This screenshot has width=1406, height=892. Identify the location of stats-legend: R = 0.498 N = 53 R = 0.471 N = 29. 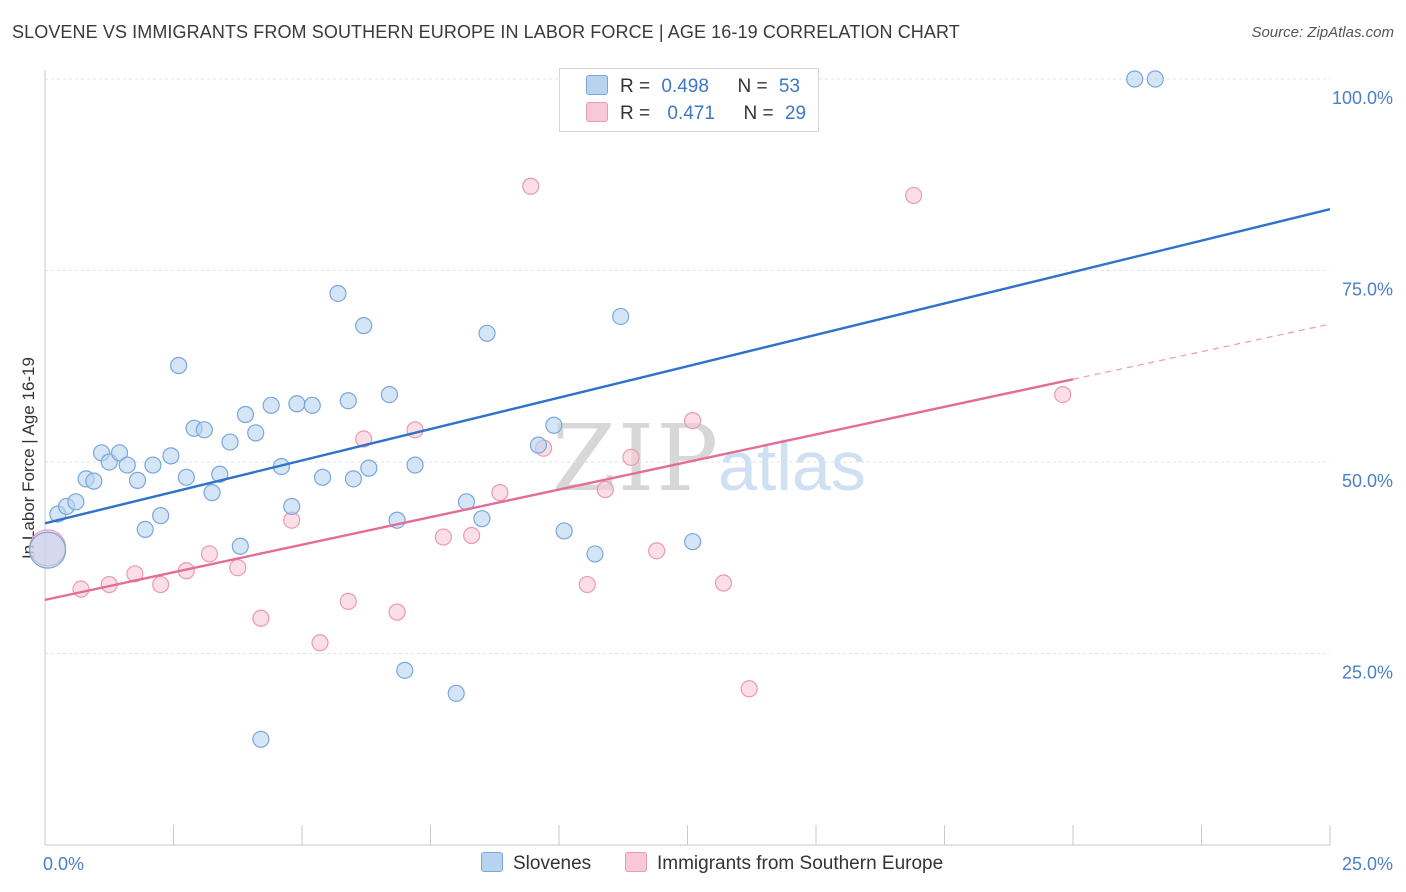
(689, 100).